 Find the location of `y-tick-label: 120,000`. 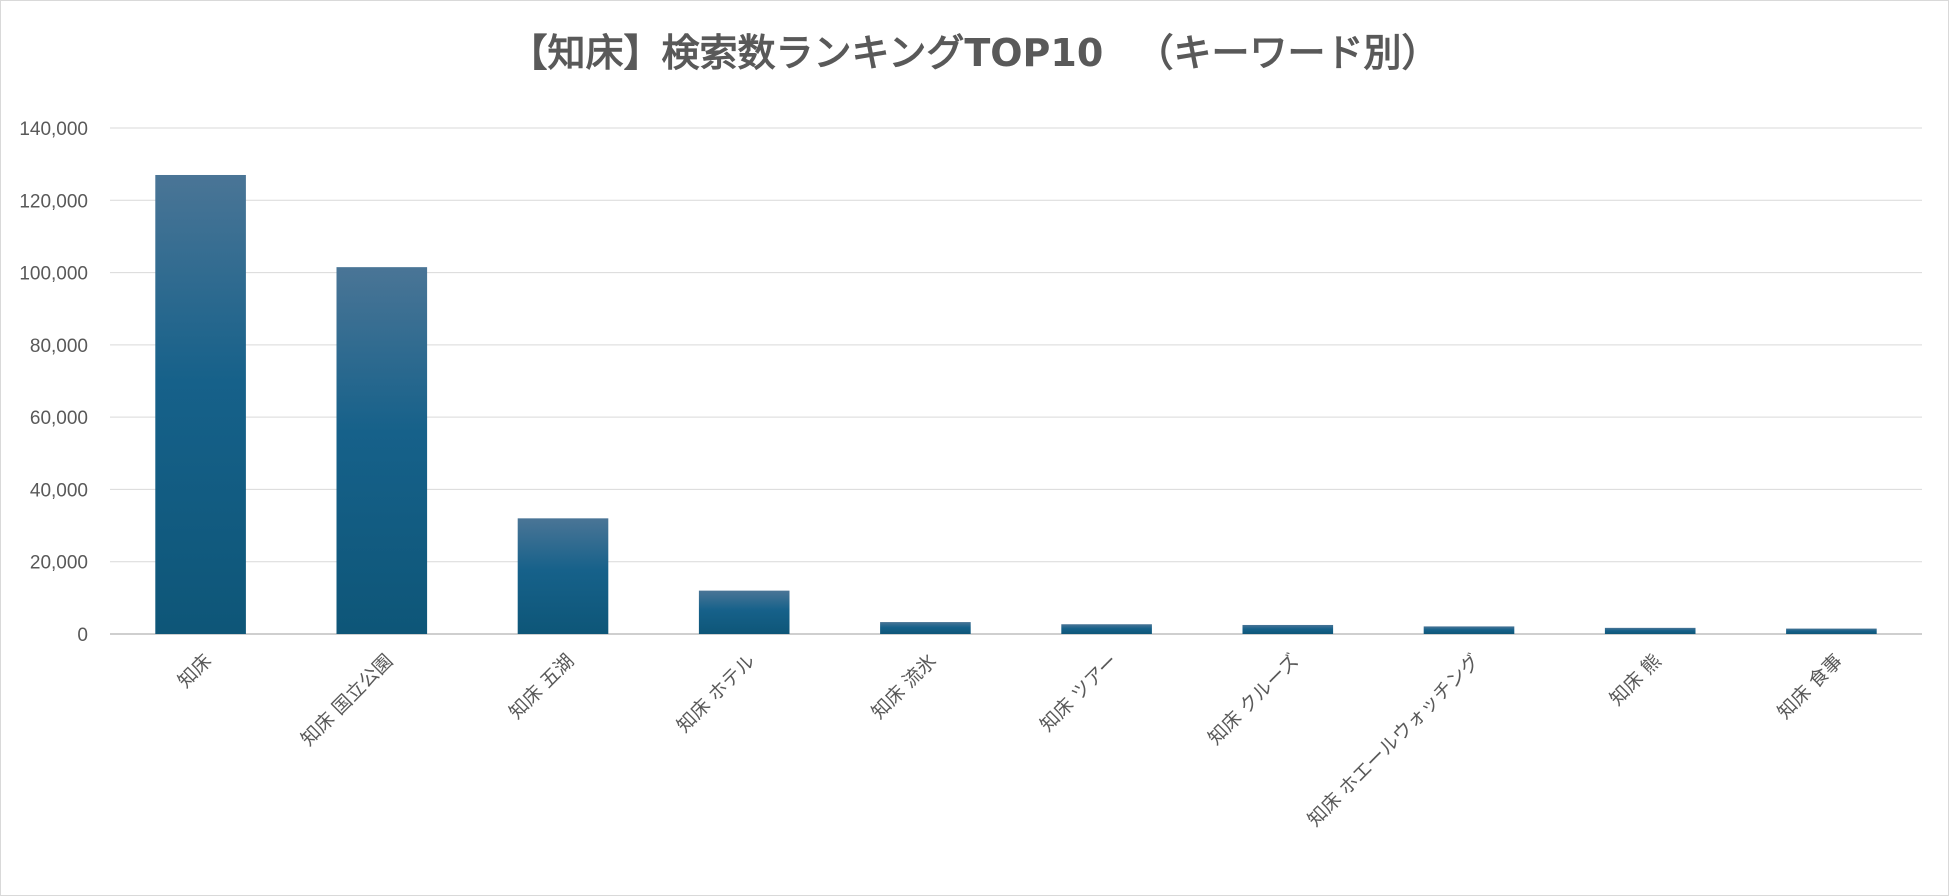

y-tick-label: 120,000 is located at coordinates (53, 201).